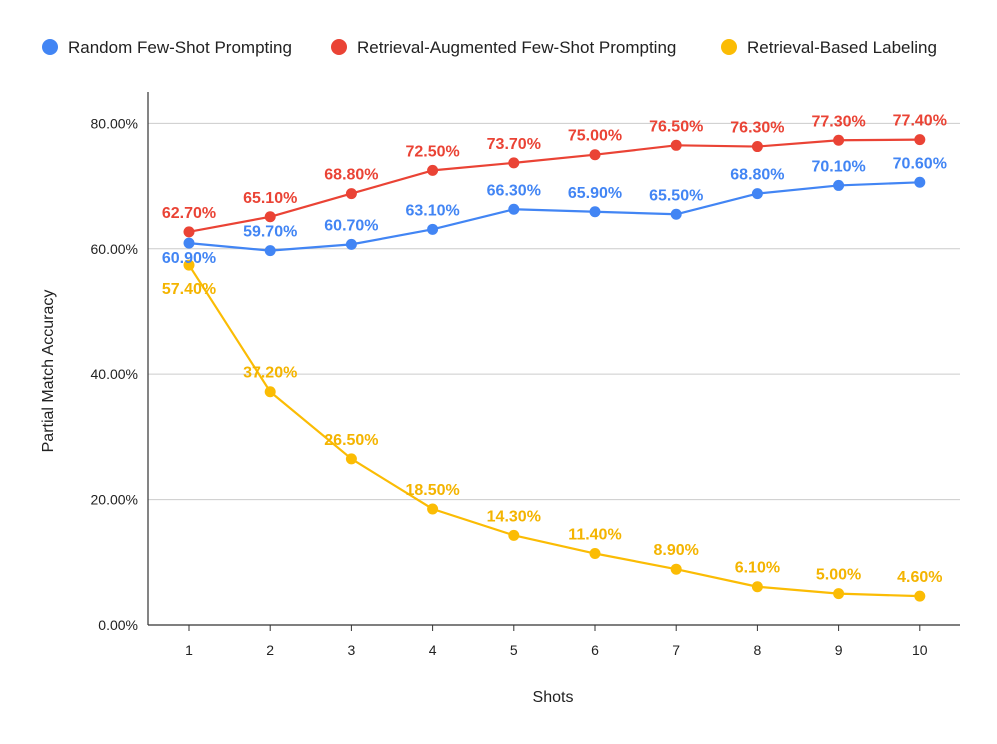  I want to click on data-label: 72.50%, so click(432, 151).